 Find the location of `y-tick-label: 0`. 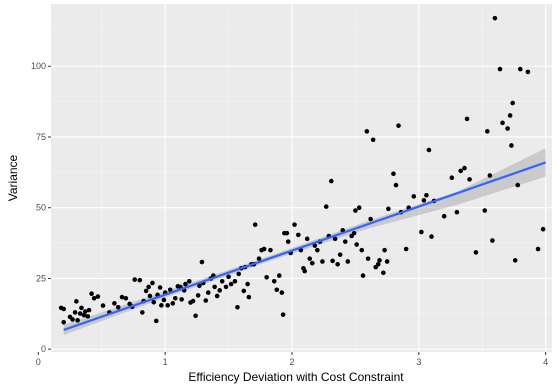

y-tick-label: 0 is located at coordinates (43, 349).